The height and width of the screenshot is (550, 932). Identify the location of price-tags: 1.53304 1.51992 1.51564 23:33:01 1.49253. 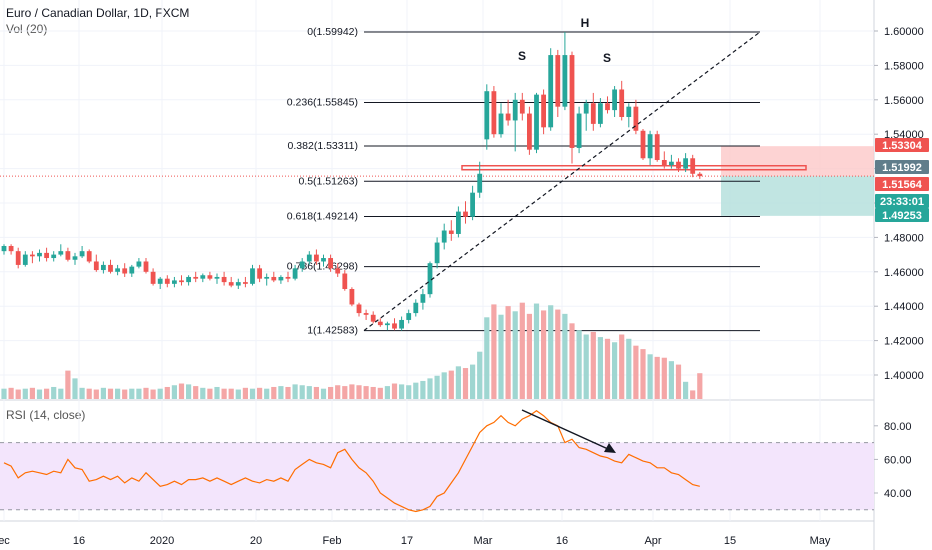
(902, 180).